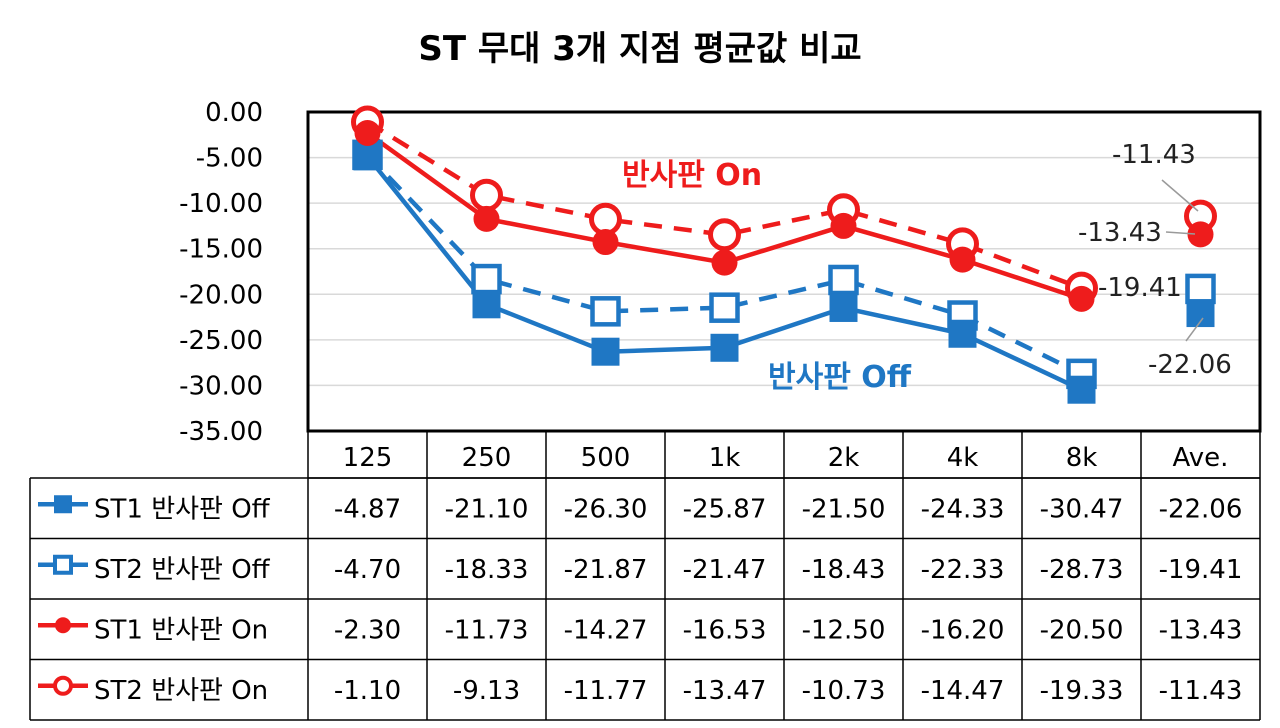 The image size is (1280, 728). Describe the element at coordinates (486, 691) in the screenshot. I see `table-value: -9.13` at that location.